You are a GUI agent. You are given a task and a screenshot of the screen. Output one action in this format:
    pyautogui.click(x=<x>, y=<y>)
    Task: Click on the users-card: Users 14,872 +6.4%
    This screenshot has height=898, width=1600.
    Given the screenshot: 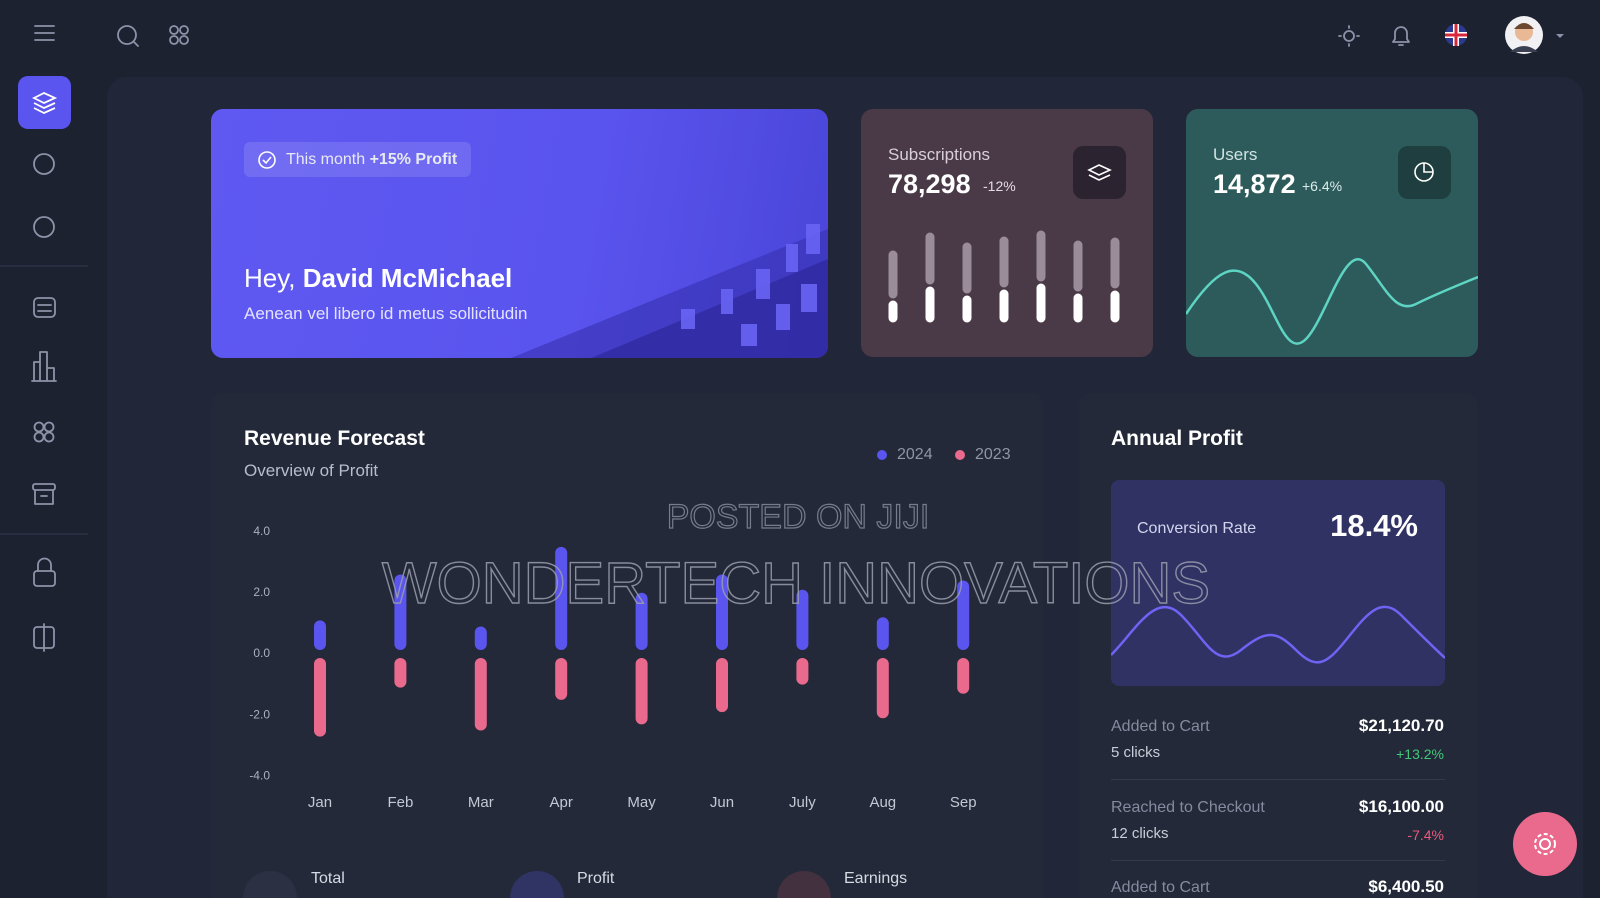 What is the action you would take?
    pyautogui.click(x=1332, y=233)
    